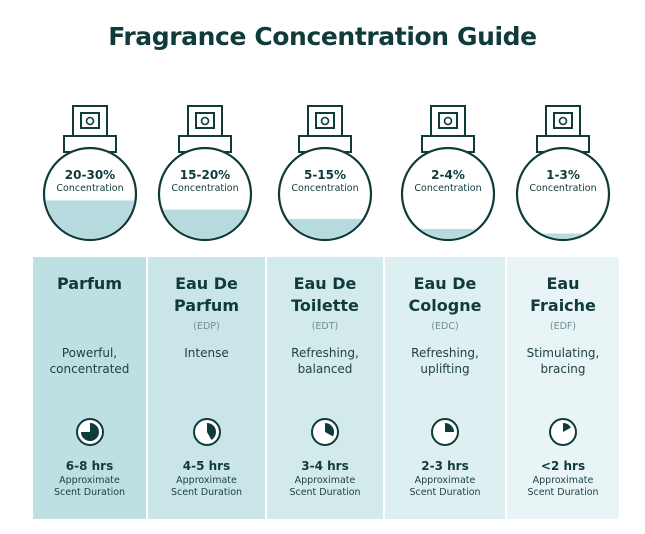 The height and width of the screenshot is (534, 645). I want to click on concentration-percent: 1-3%, so click(563, 175).